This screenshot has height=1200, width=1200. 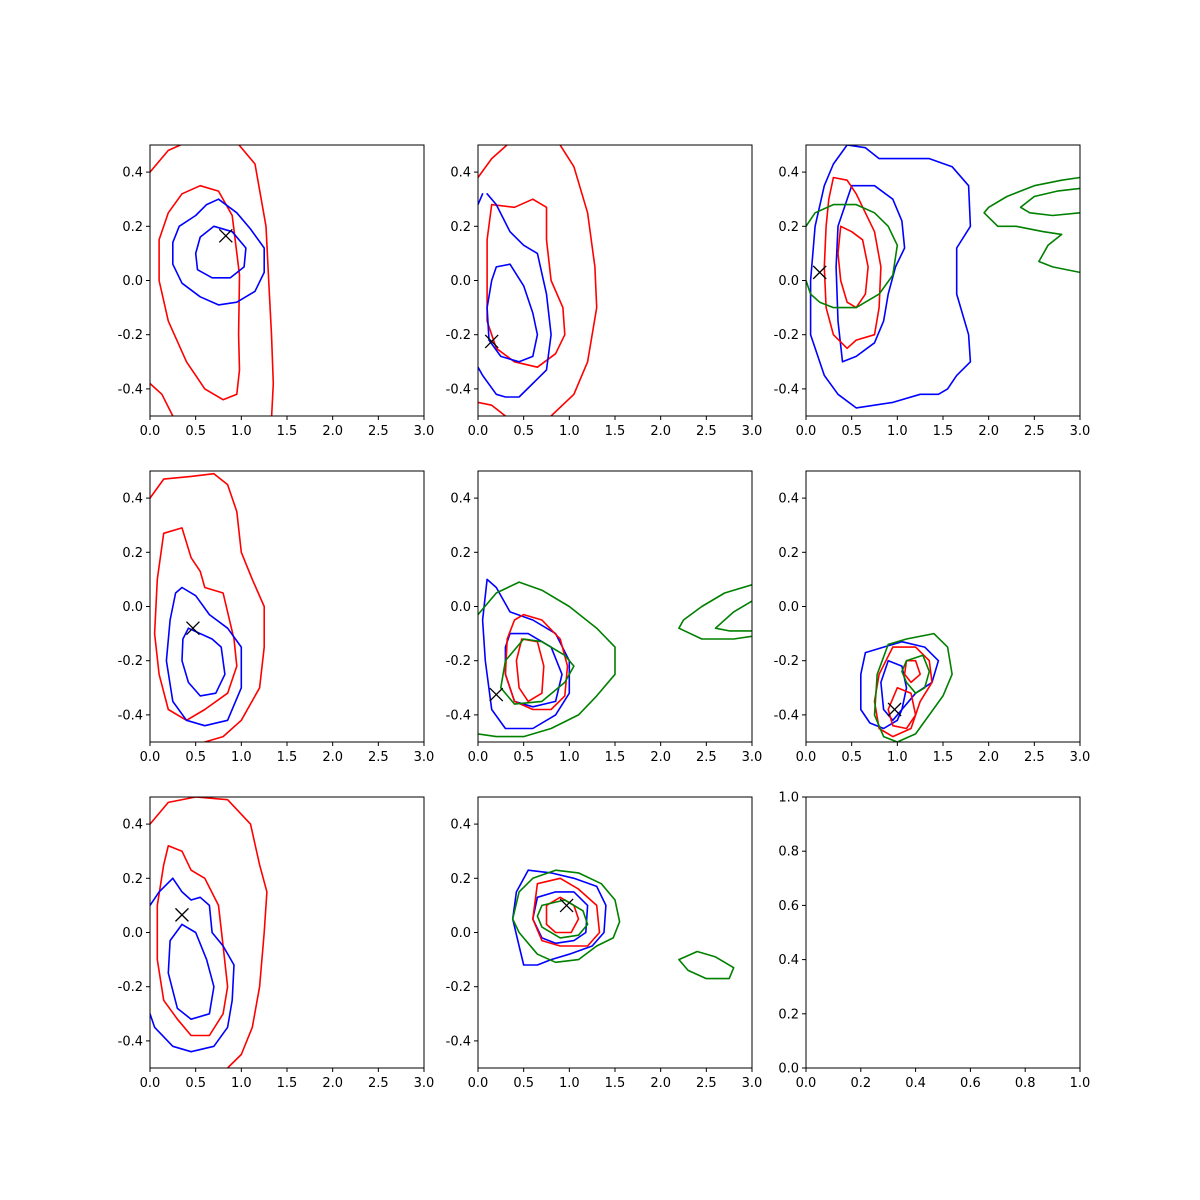 I want to click on y-tick-label: 1.0, so click(x=788, y=798).